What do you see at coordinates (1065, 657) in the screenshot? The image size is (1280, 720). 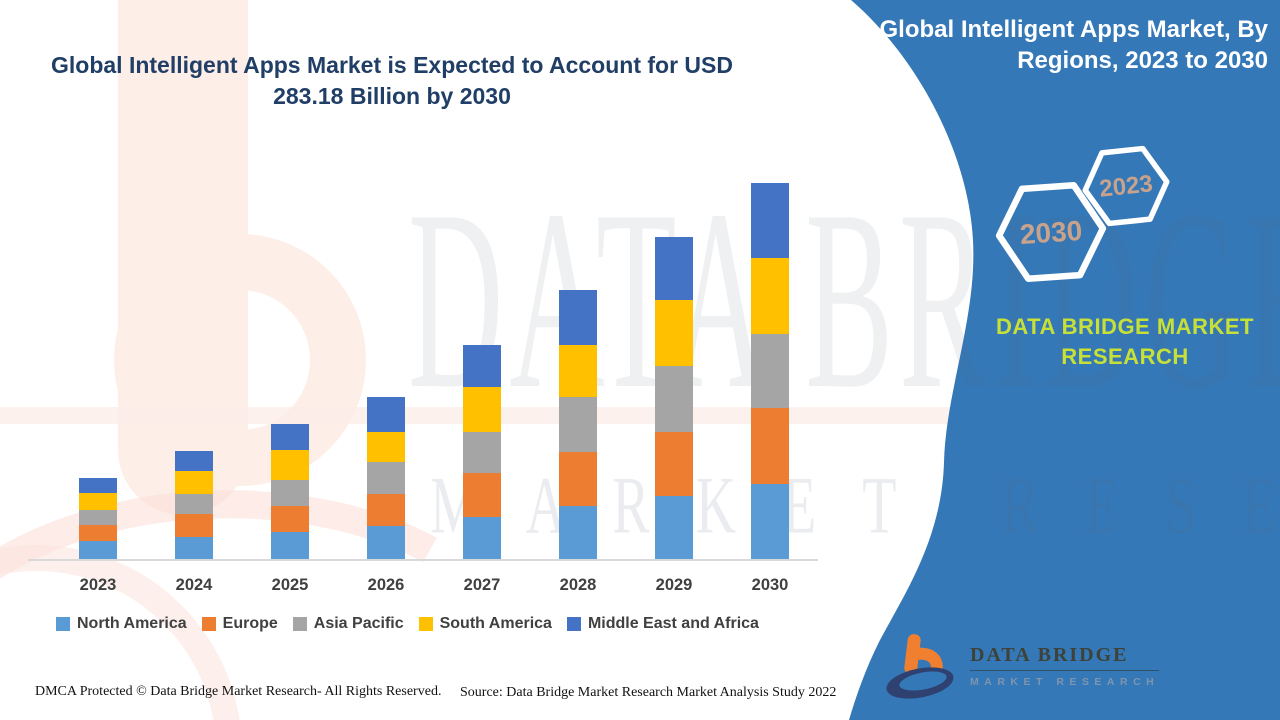 I see `logo-name: DATA BRIDGE` at bounding box center [1065, 657].